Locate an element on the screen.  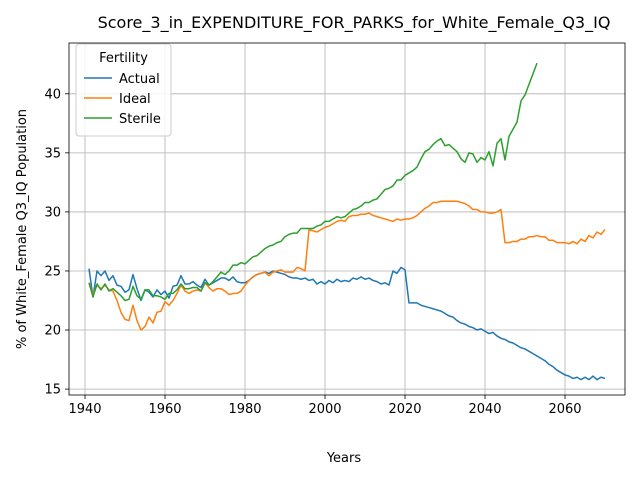
x-tick-label: 1940 is located at coordinates (84, 409).